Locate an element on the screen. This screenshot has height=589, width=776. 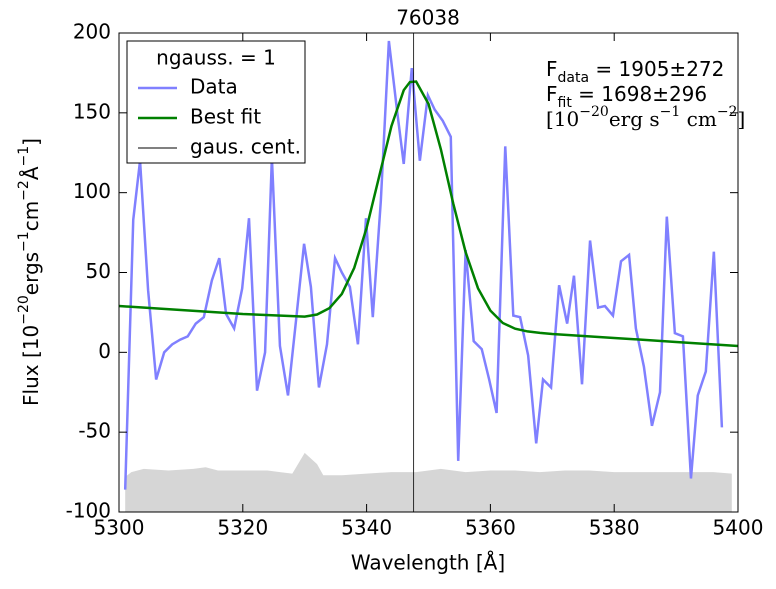
annotation-part: erg s is located at coordinates (634, 119).